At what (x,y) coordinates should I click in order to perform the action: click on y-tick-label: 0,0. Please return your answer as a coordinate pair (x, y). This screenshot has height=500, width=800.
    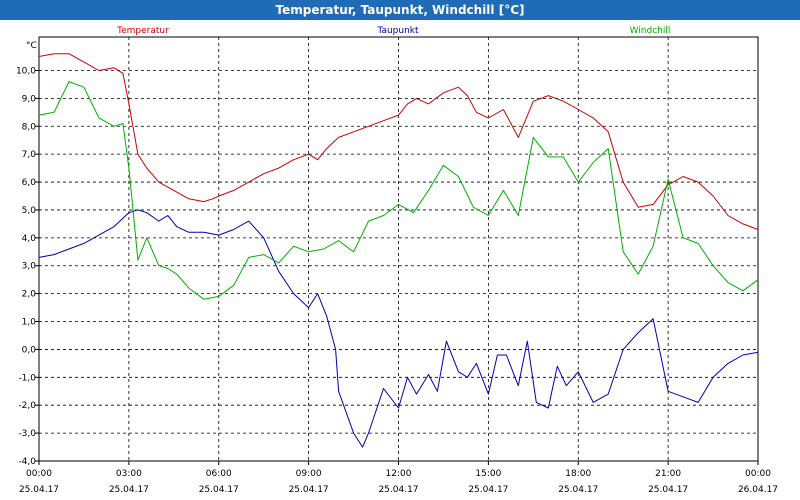
    Looking at the image, I should click on (29, 350).